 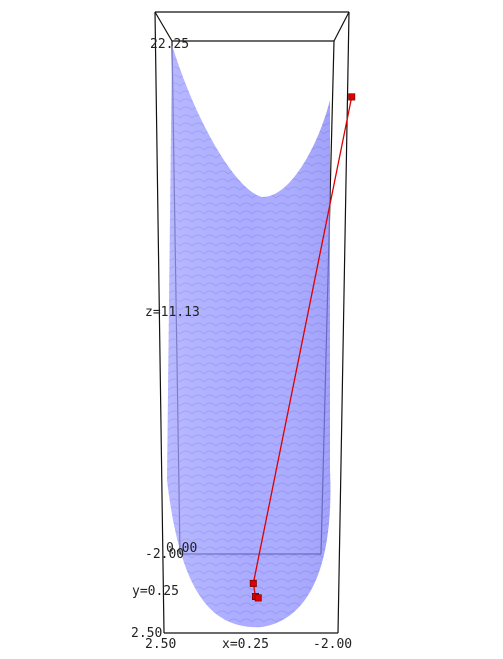 I want to click on y-tick-max: 2.50, so click(x=146, y=633).